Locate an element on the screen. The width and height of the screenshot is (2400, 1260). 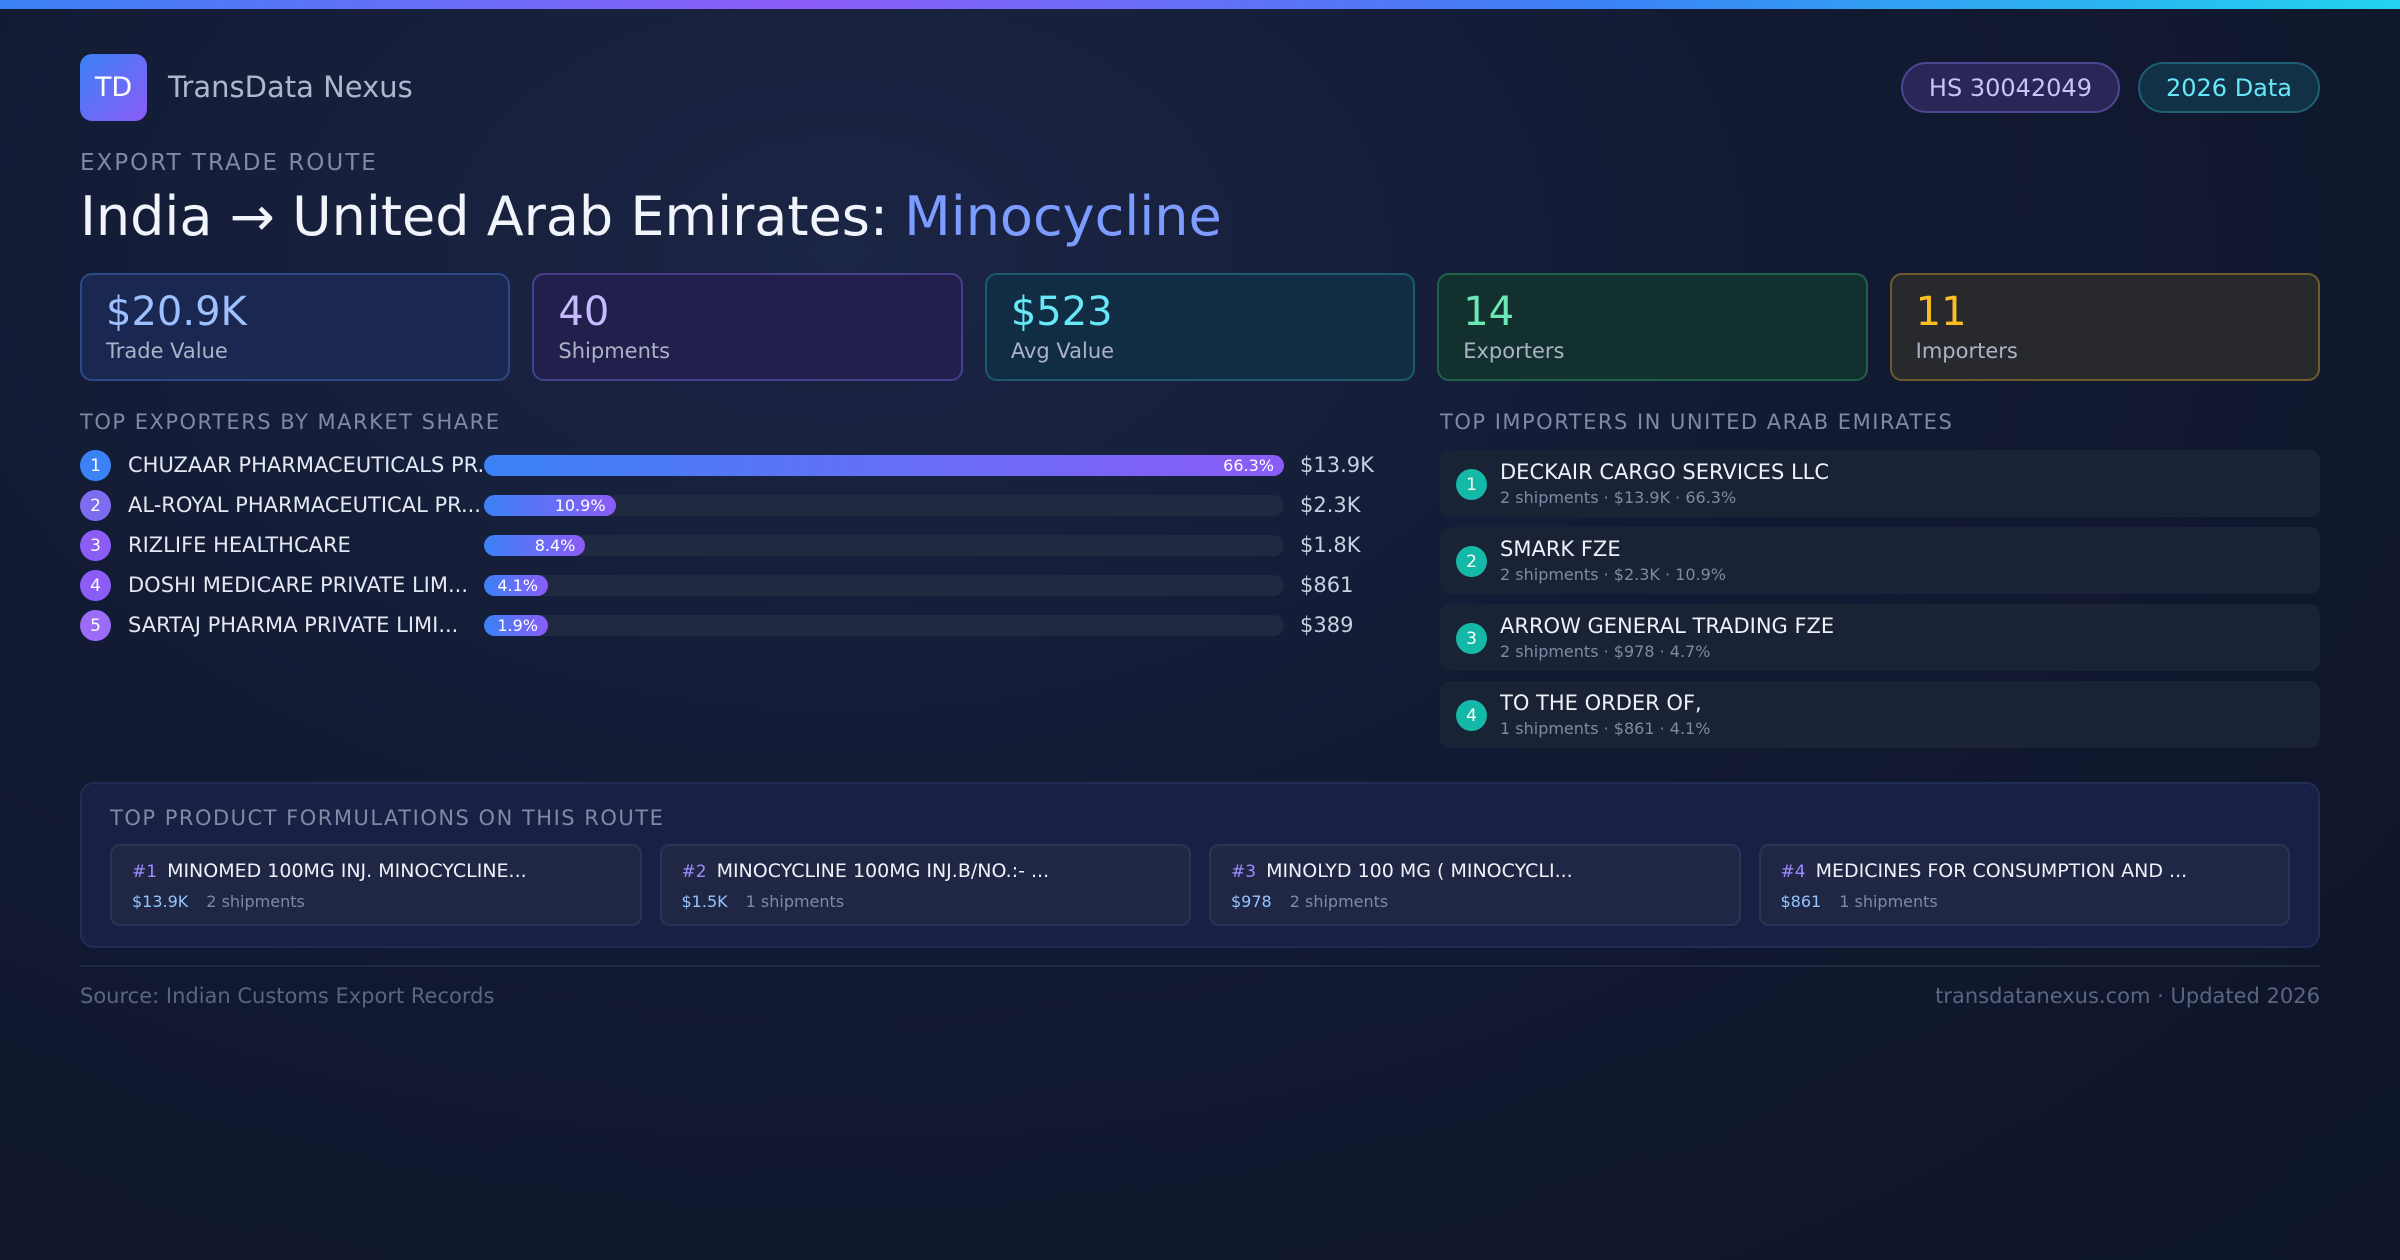
badge: HS 30042049 is located at coordinates (2010, 87).